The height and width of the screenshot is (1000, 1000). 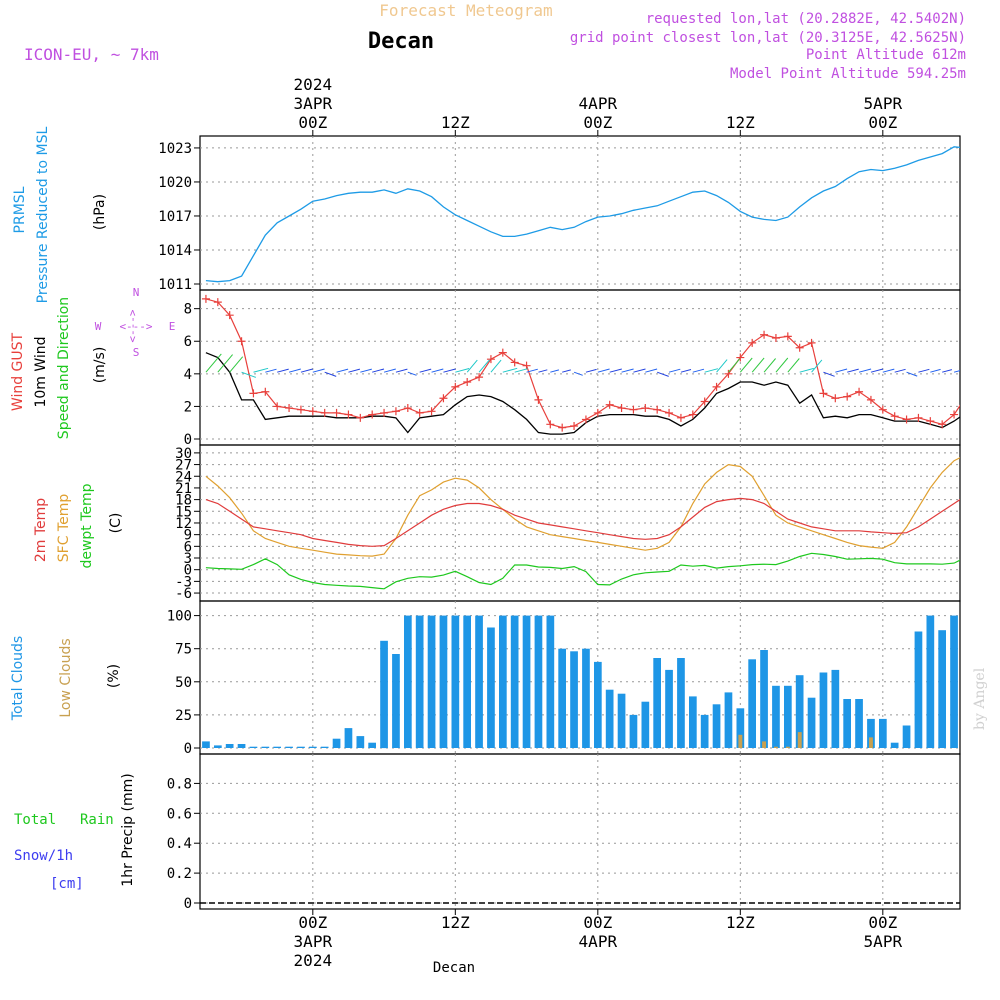 What do you see at coordinates (313, 103) in the screenshot?
I see `top-axis-label: 3APR` at bounding box center [313, 103].